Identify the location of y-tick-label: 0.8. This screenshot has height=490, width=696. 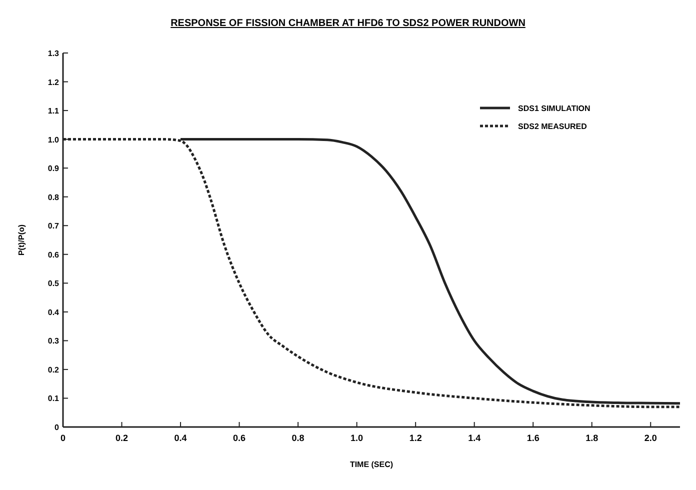
(54, 197).